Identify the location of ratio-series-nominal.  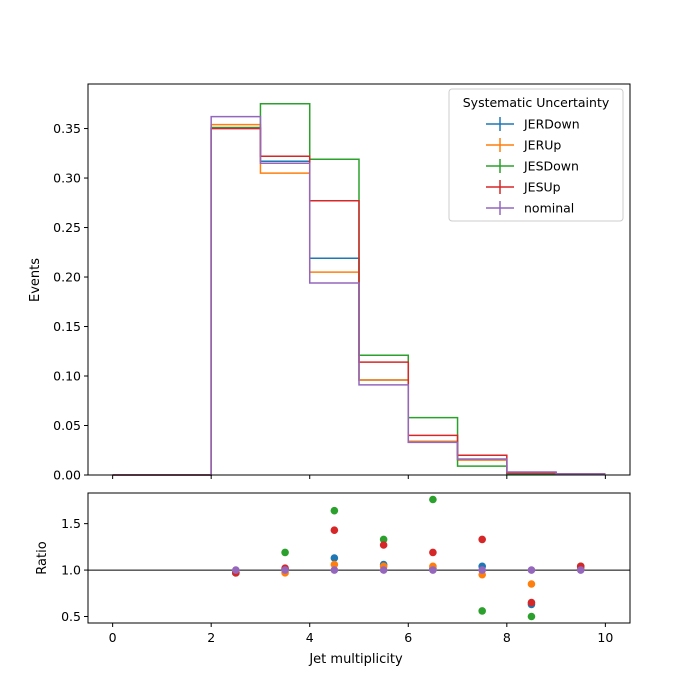
(408, 570).